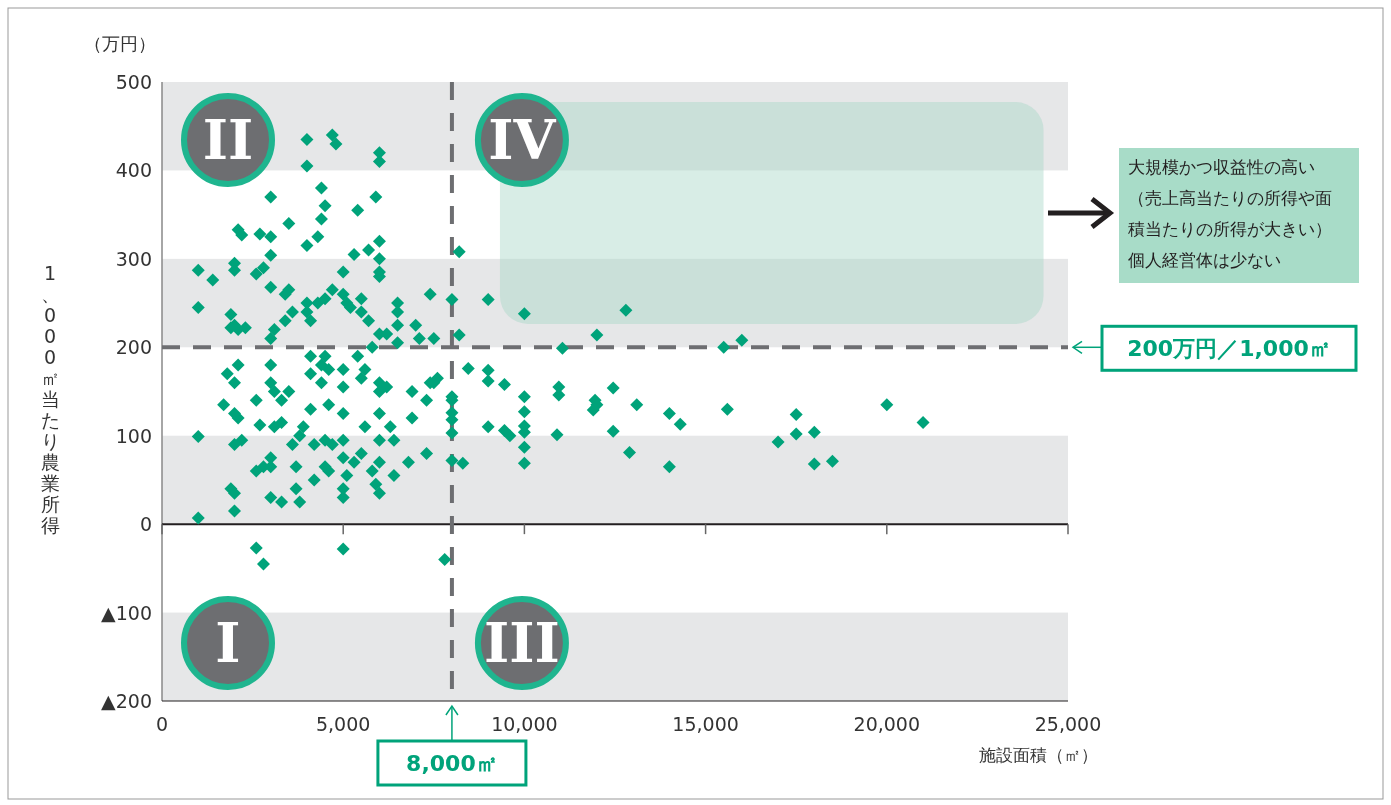  What do you see at coordinates (133, 347) in the screenshot?
I see `y-tick-label: 200` at bounding box center [133, 347].